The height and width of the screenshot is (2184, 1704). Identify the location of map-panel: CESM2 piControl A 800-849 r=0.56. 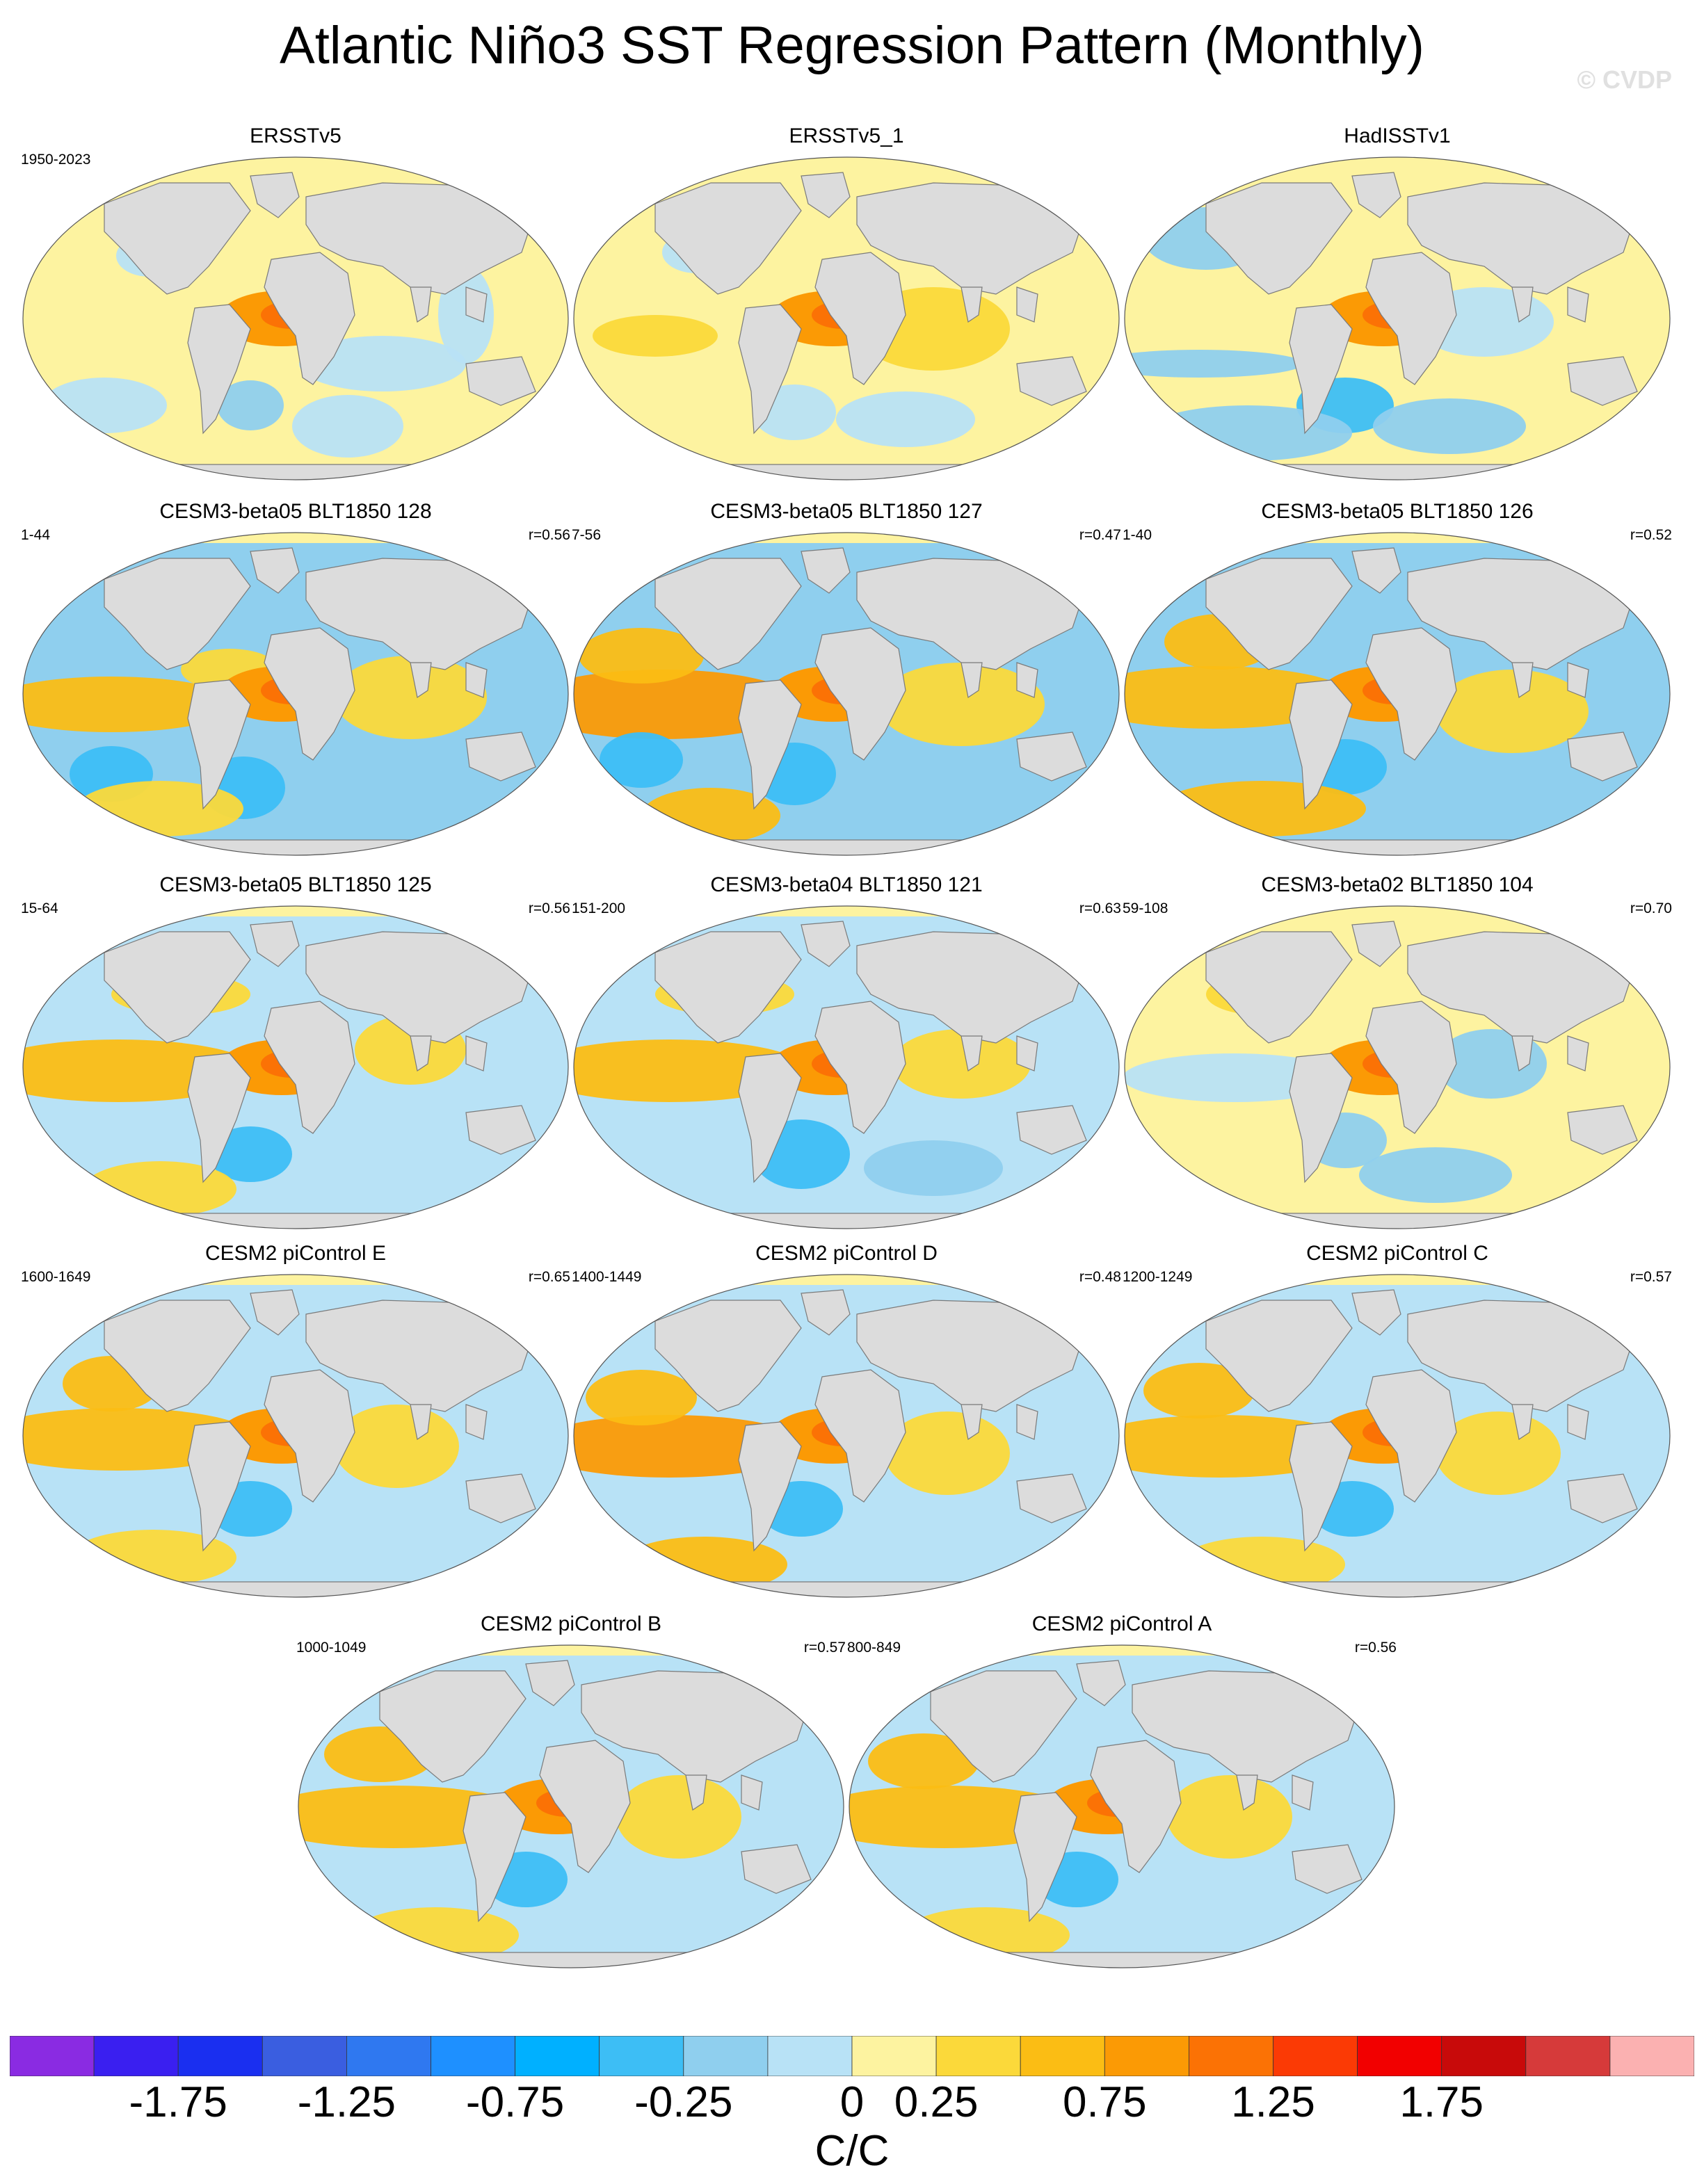
(1122, 1796).